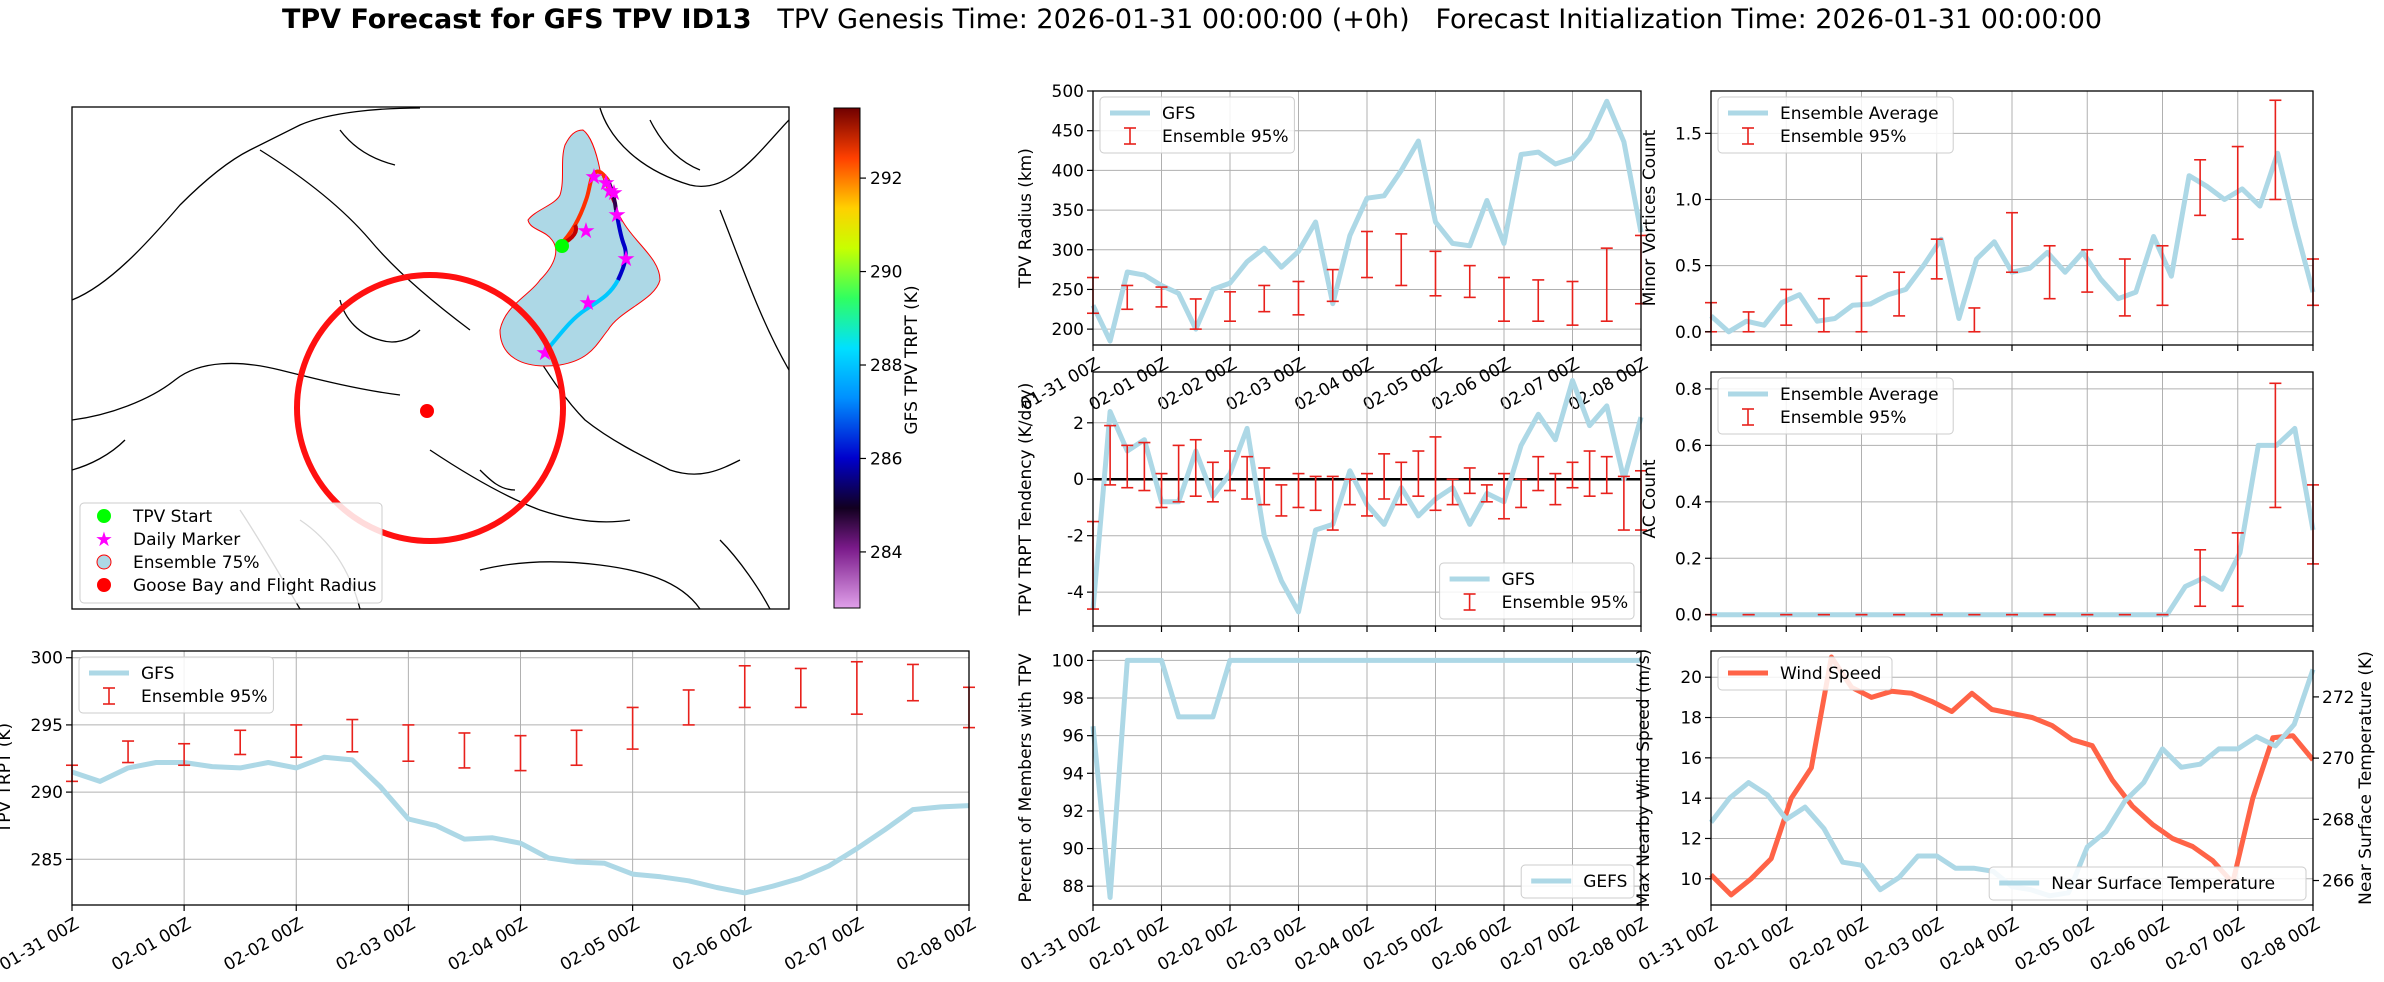  What do you see at coordinates (886, 553) in the screenshot?
I see `colorbar-tick-label: 284` at bounding box center [886, 553].